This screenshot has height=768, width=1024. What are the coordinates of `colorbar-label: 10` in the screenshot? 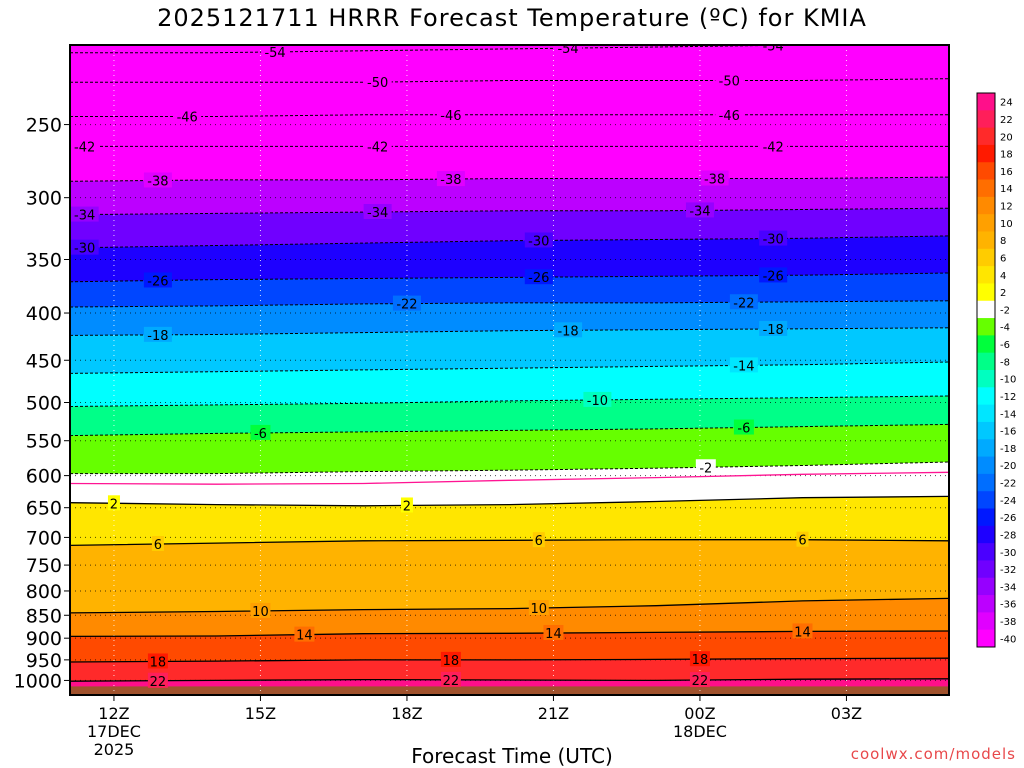 It's located at (1006, 224).